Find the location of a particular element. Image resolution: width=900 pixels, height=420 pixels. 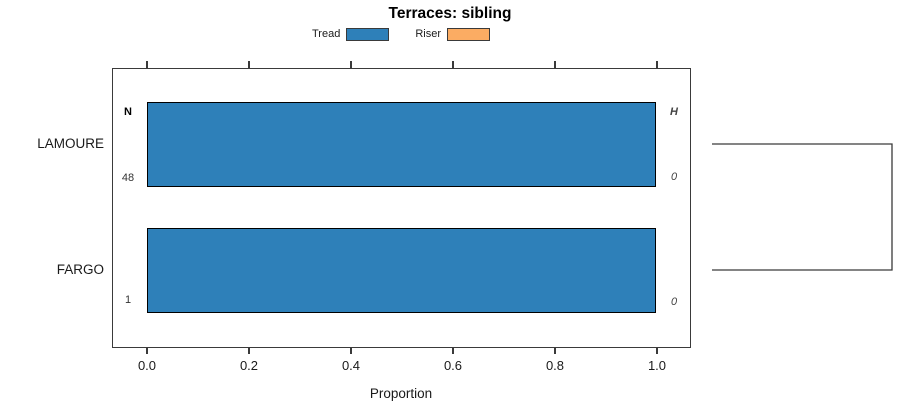

legend-swatch-riser-icon is located at coordinates (468, 34).